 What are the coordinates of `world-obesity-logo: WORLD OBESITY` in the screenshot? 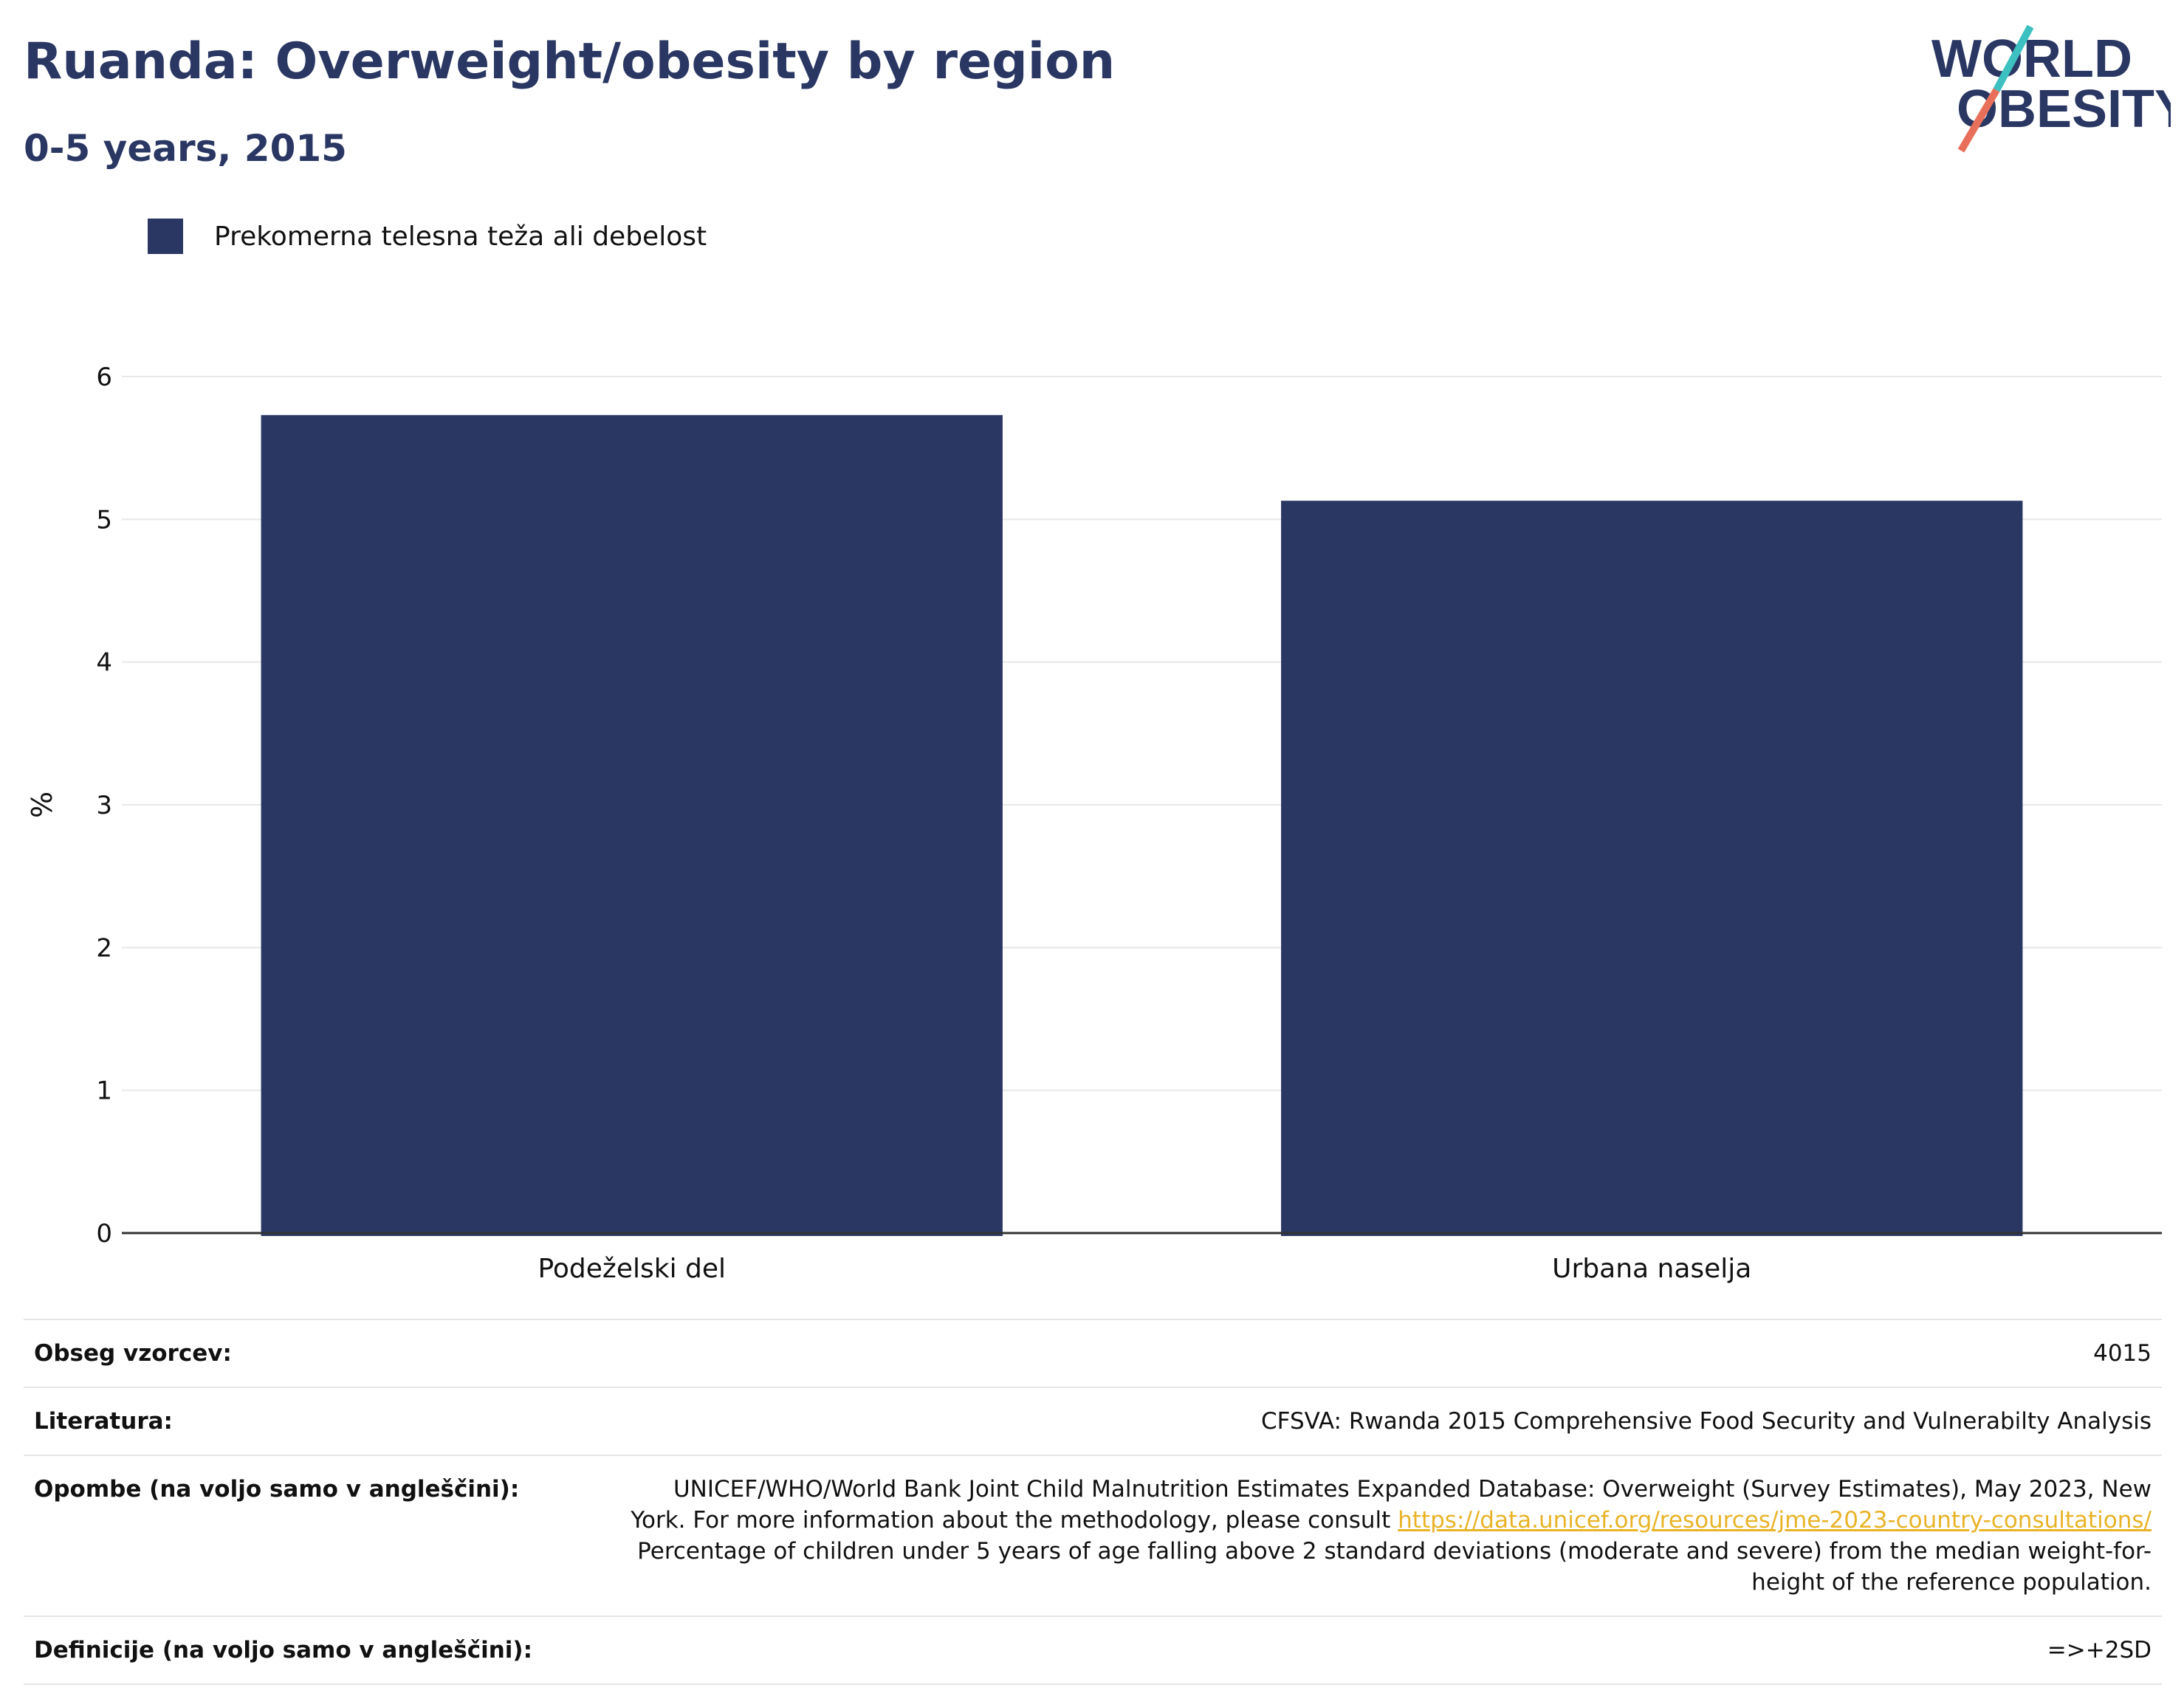 It's located at (2051, 88).